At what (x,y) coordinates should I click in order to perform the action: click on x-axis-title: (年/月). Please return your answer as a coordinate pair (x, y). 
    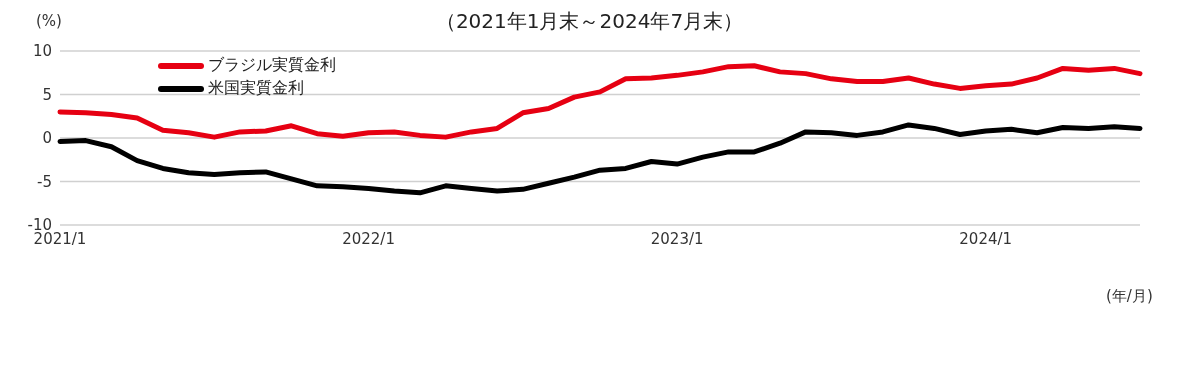
    Looking at the image, I should click on (1129, 296).